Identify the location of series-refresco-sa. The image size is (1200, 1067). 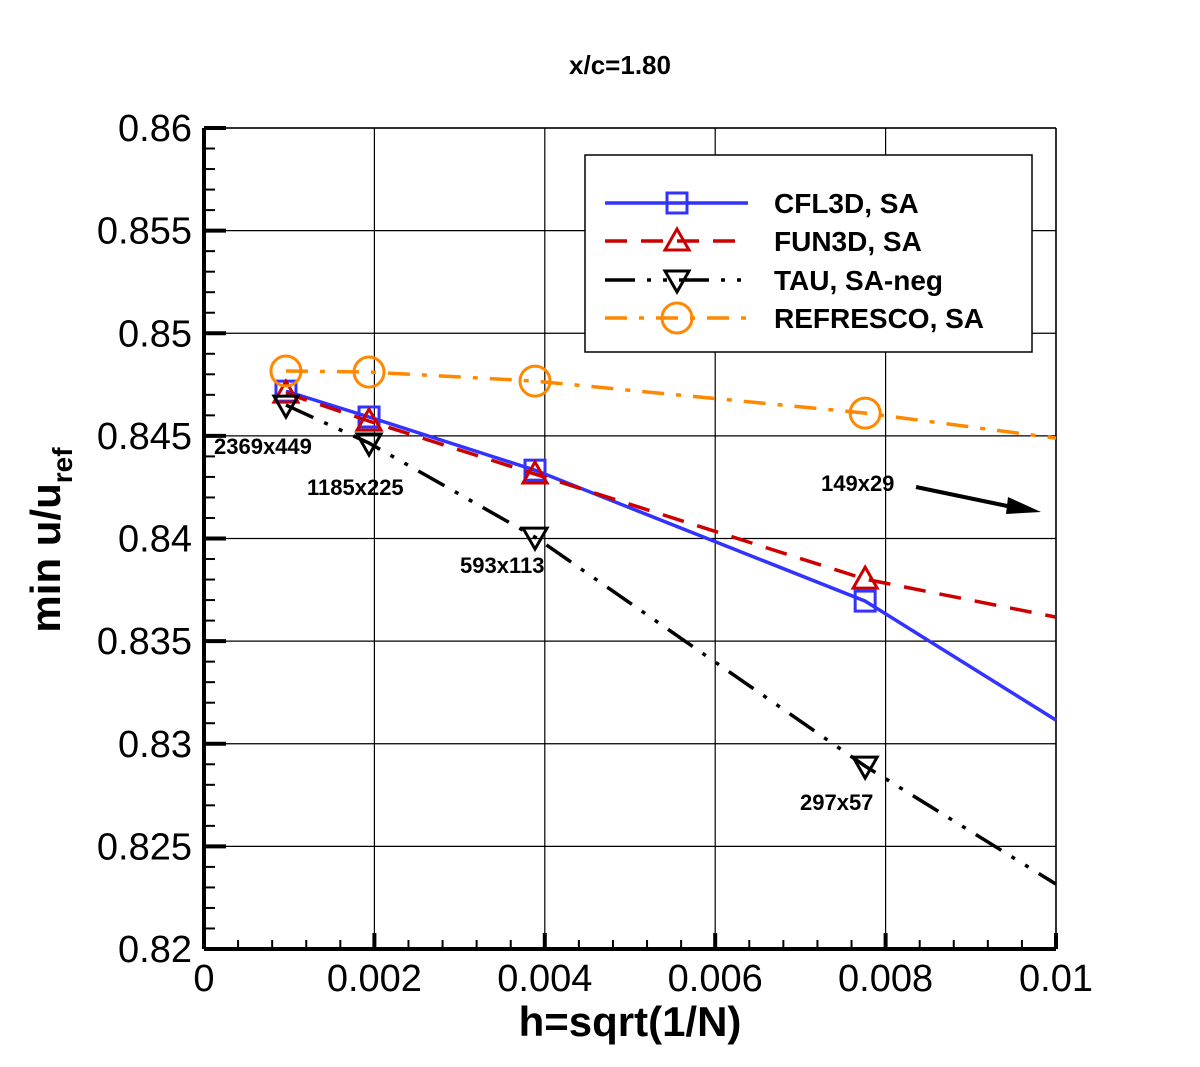
(663, 397).